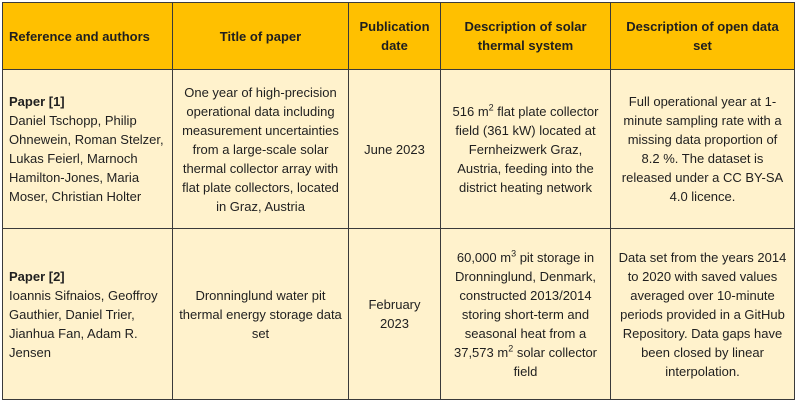 The image size is (800, 403). What do you see at coordinates (555, 361) in the screenshot?
I see `system-text: solar collector field` at bounding box center [555, 361].